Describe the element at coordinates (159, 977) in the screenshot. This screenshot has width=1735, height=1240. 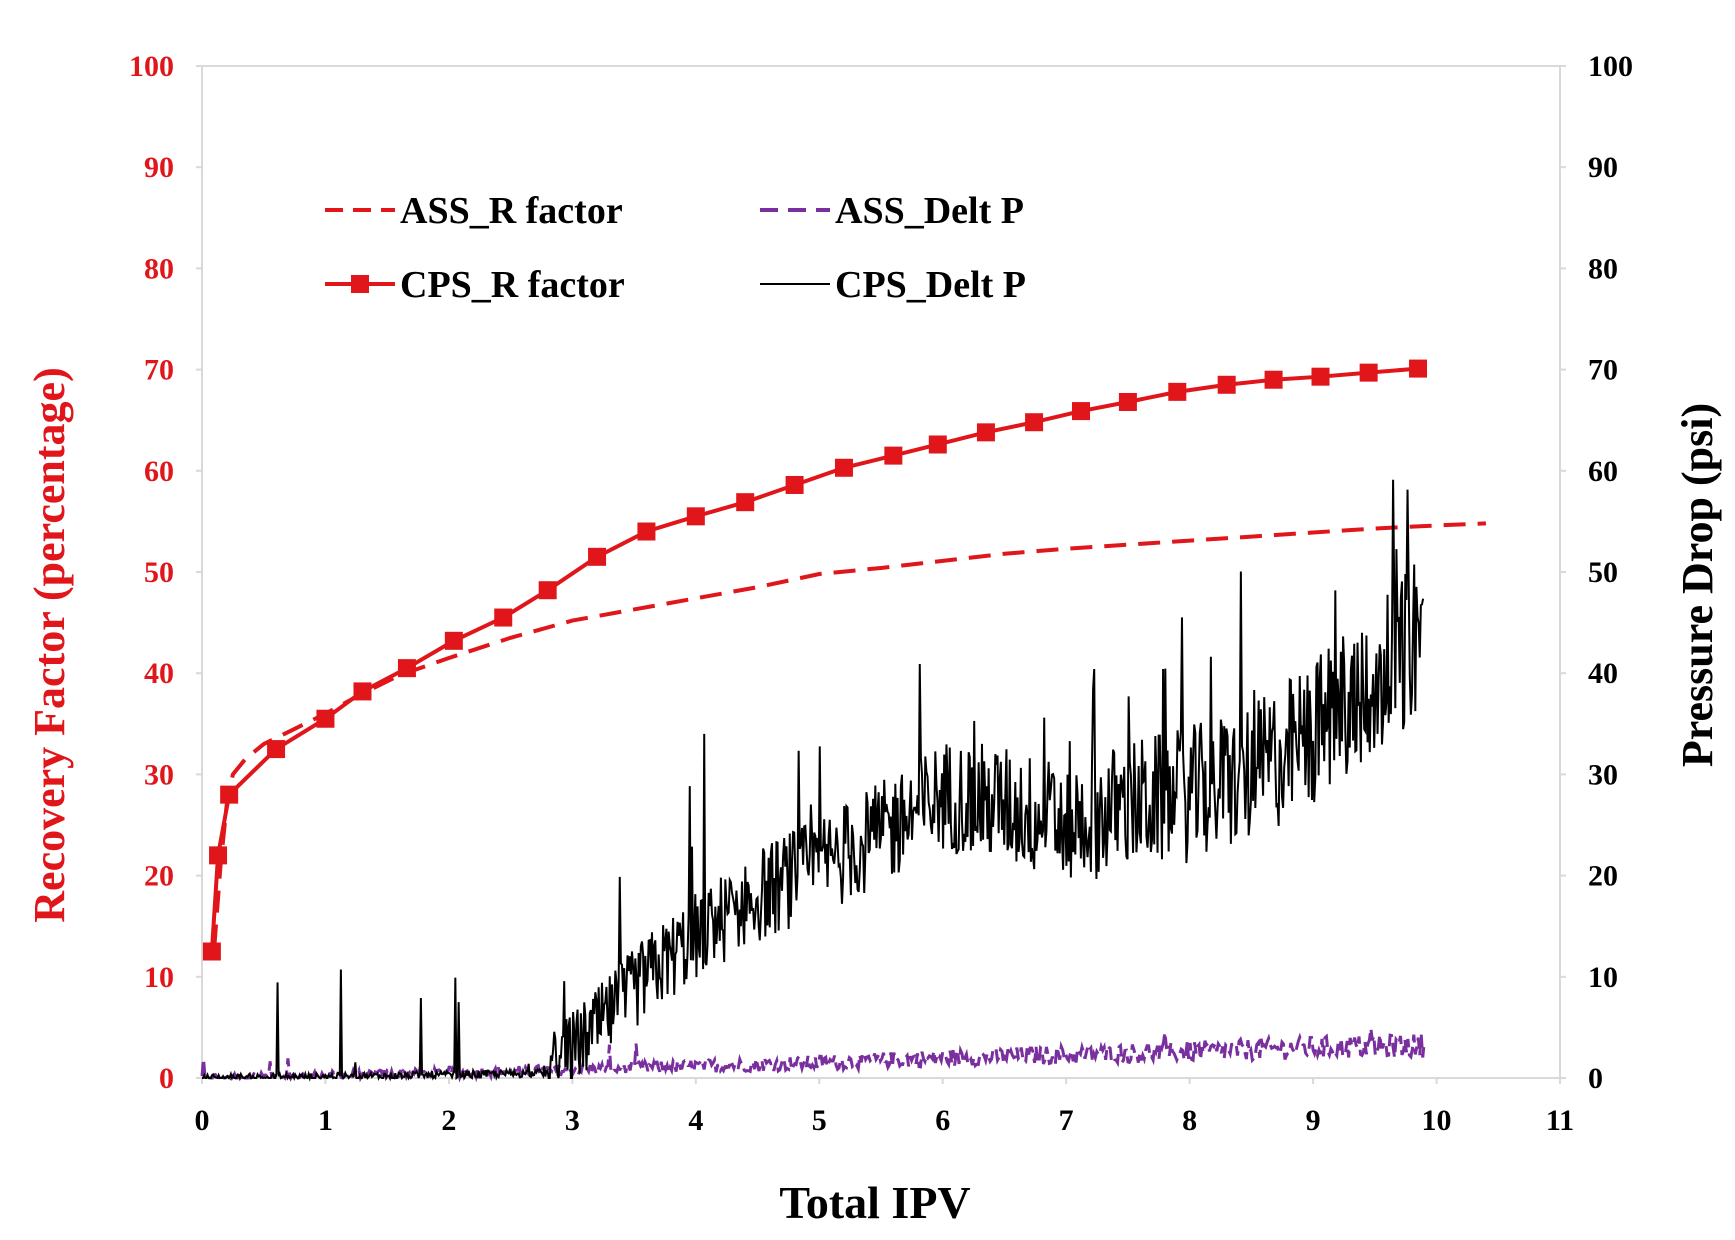
I see `left-y-tick-label: 10` at that location.